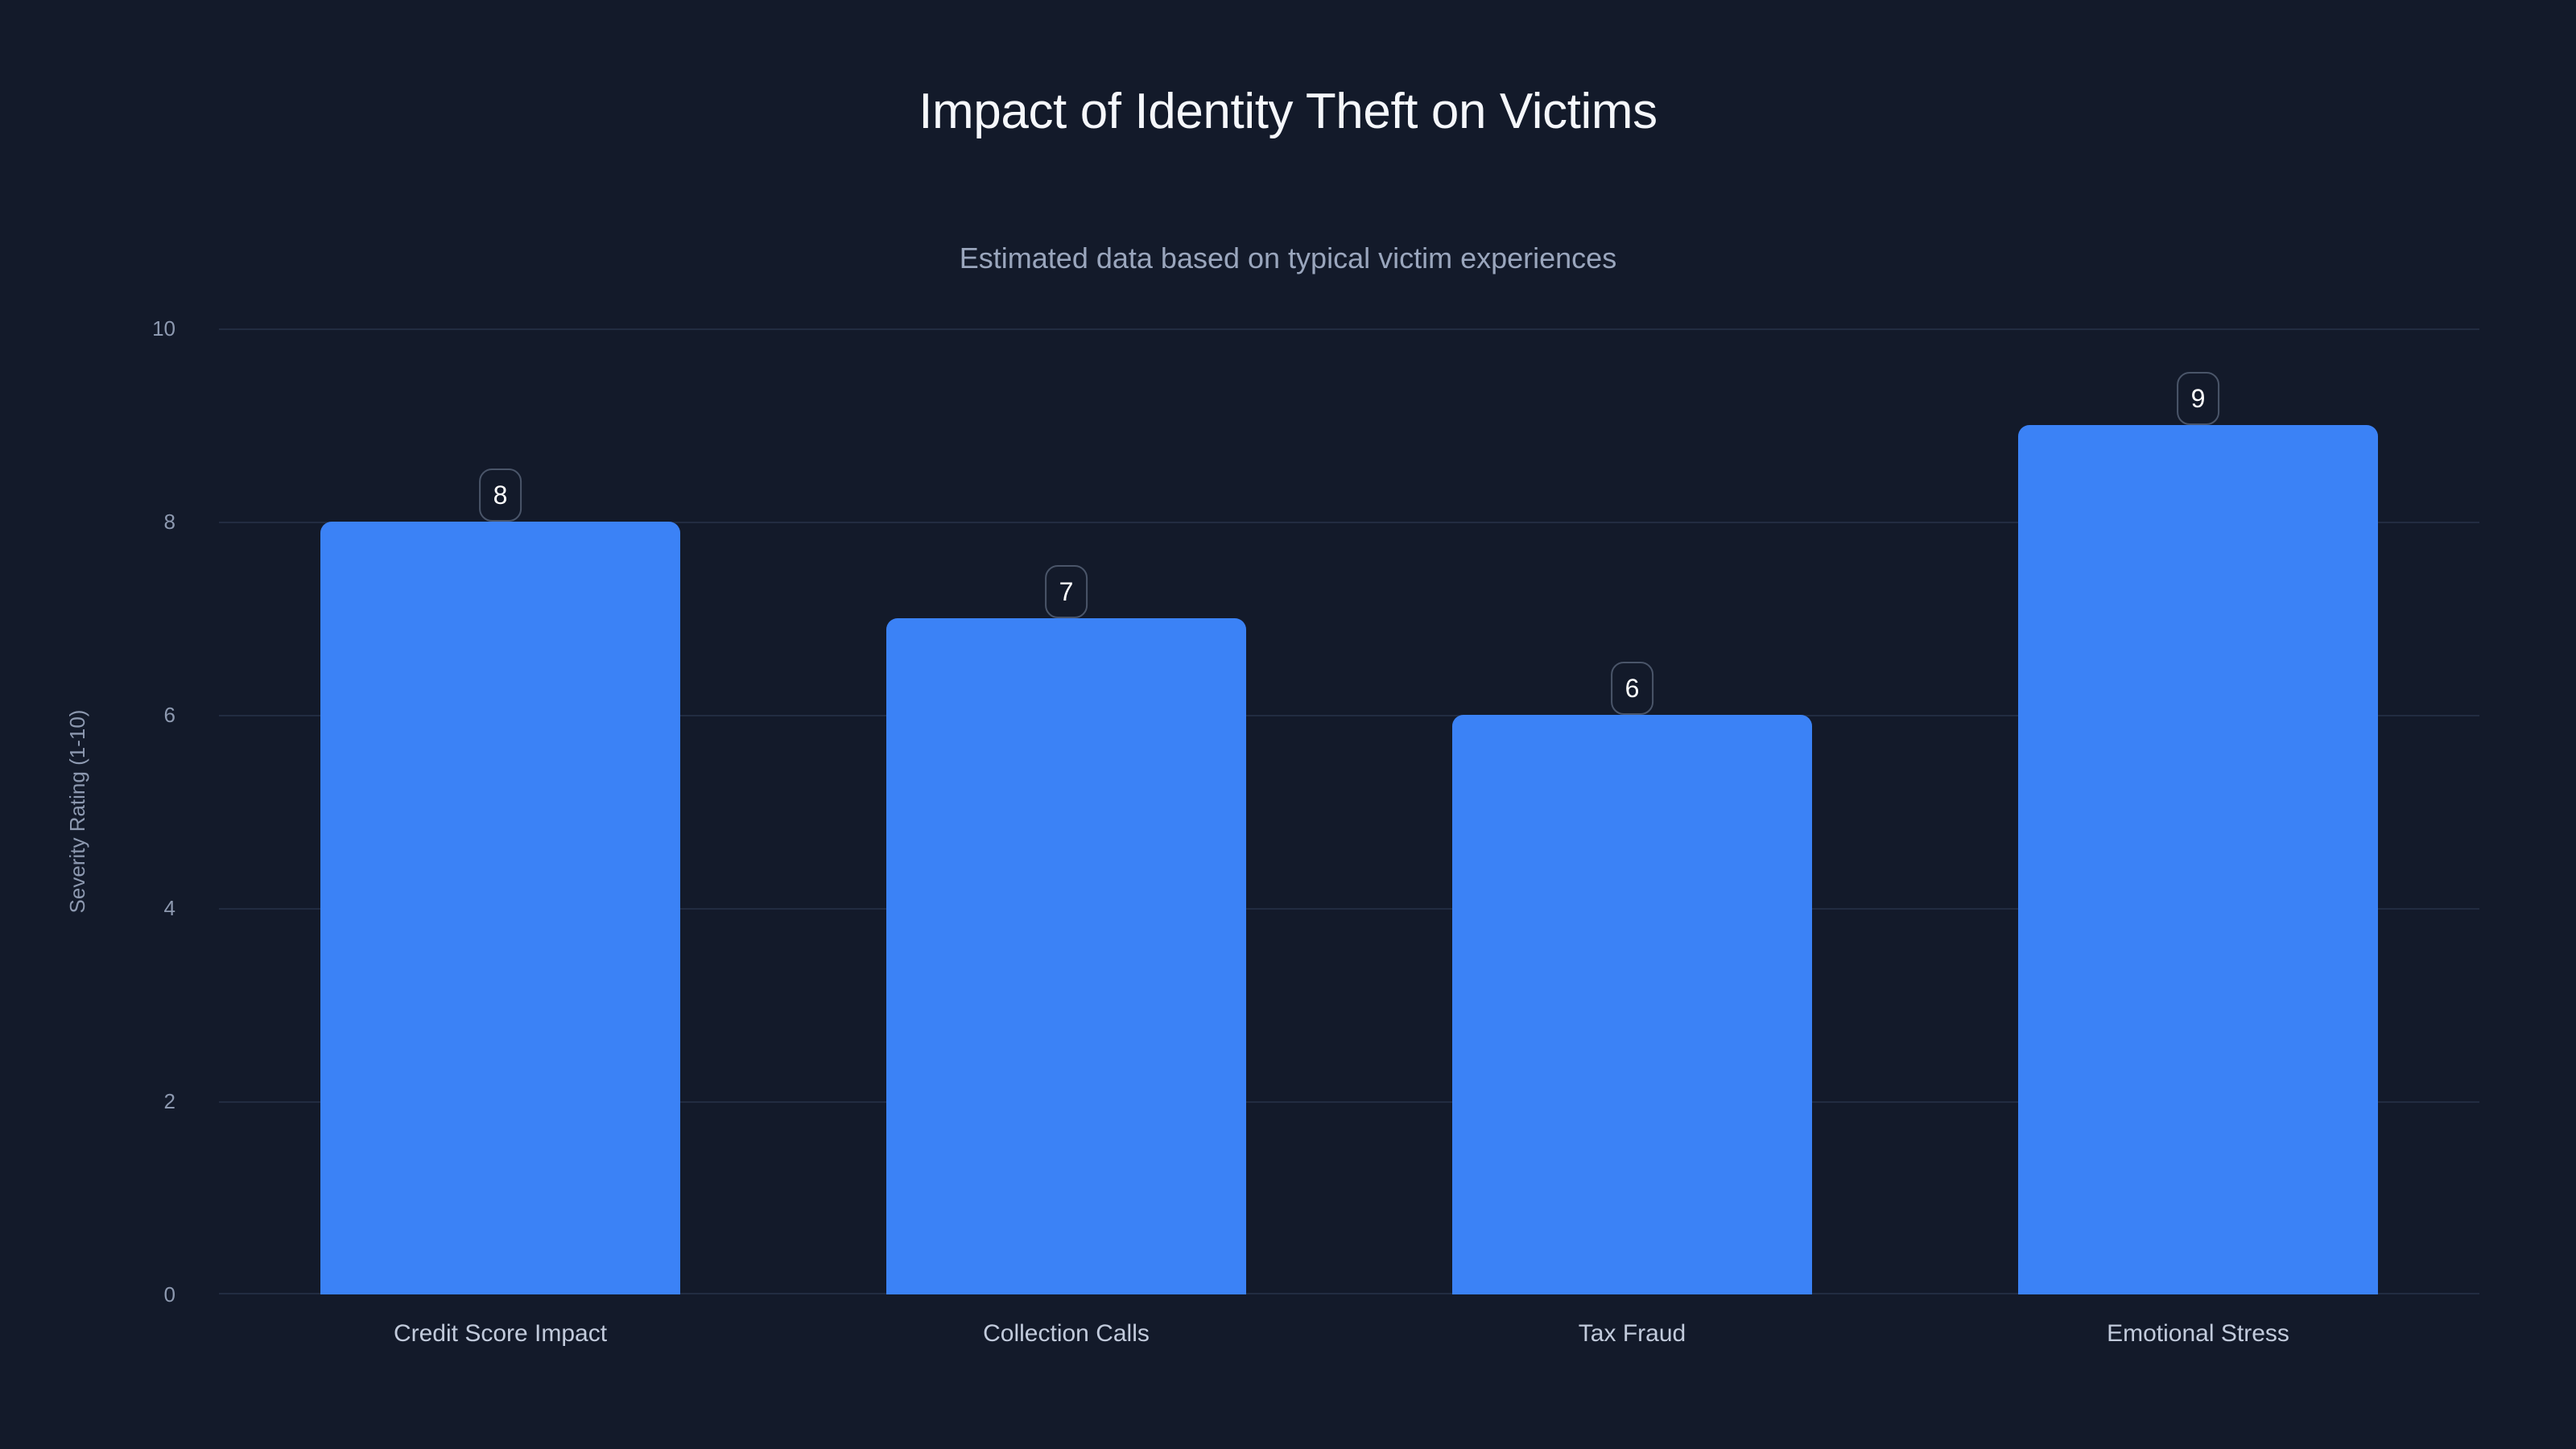  I want to click on y-tick-6: 6, so click(169, 715).